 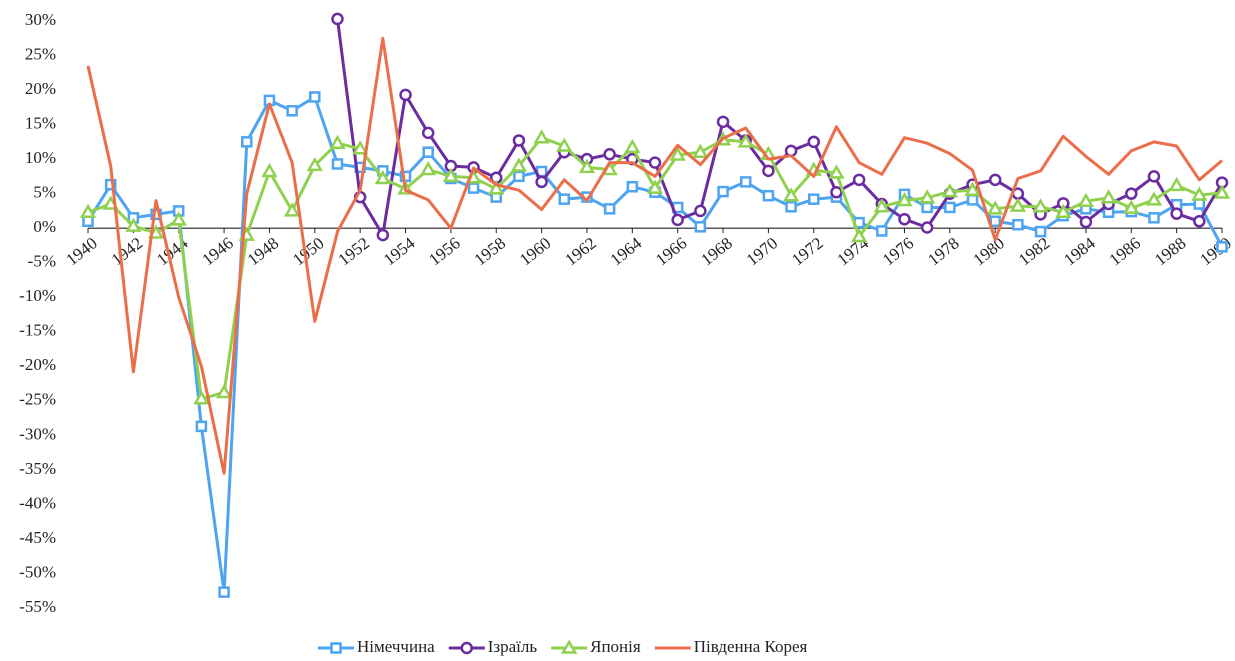 I want to click on x-tick-label: 1988, so click(x=1170, y=251).